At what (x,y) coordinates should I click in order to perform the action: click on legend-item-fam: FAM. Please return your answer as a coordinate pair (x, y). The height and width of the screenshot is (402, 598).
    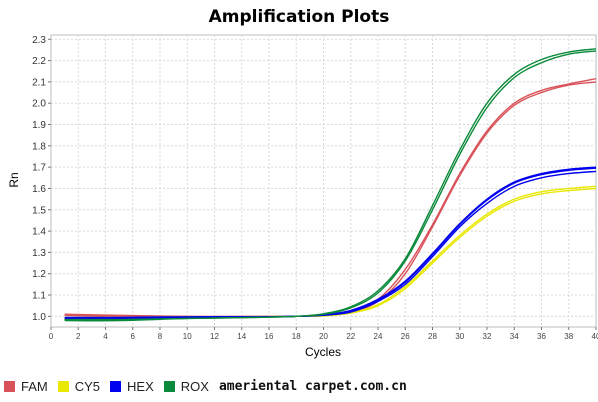
    Looking at the image, I should click on (26, 386).